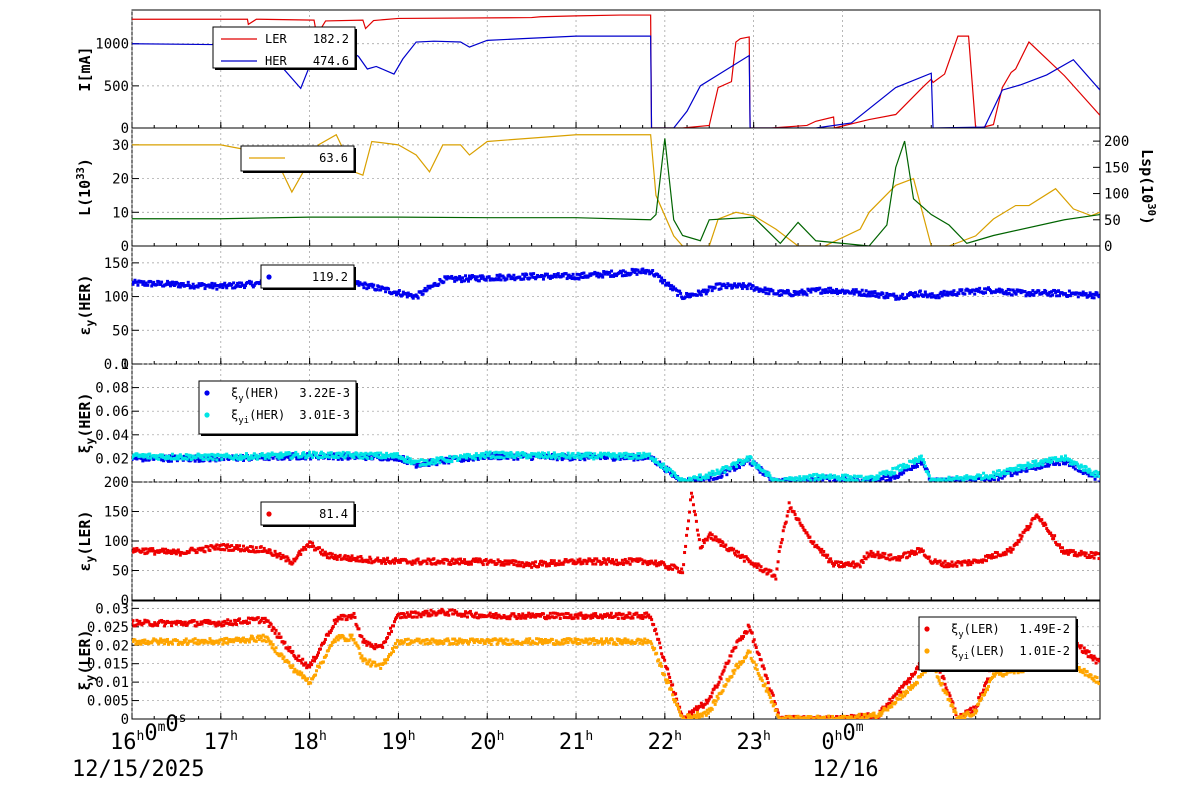 The height and width of the screenshot is (798, 1200). Describe the element at coordinates (108, 702) in the screenshot. I see `y-tick-label: 0.005` at that location.